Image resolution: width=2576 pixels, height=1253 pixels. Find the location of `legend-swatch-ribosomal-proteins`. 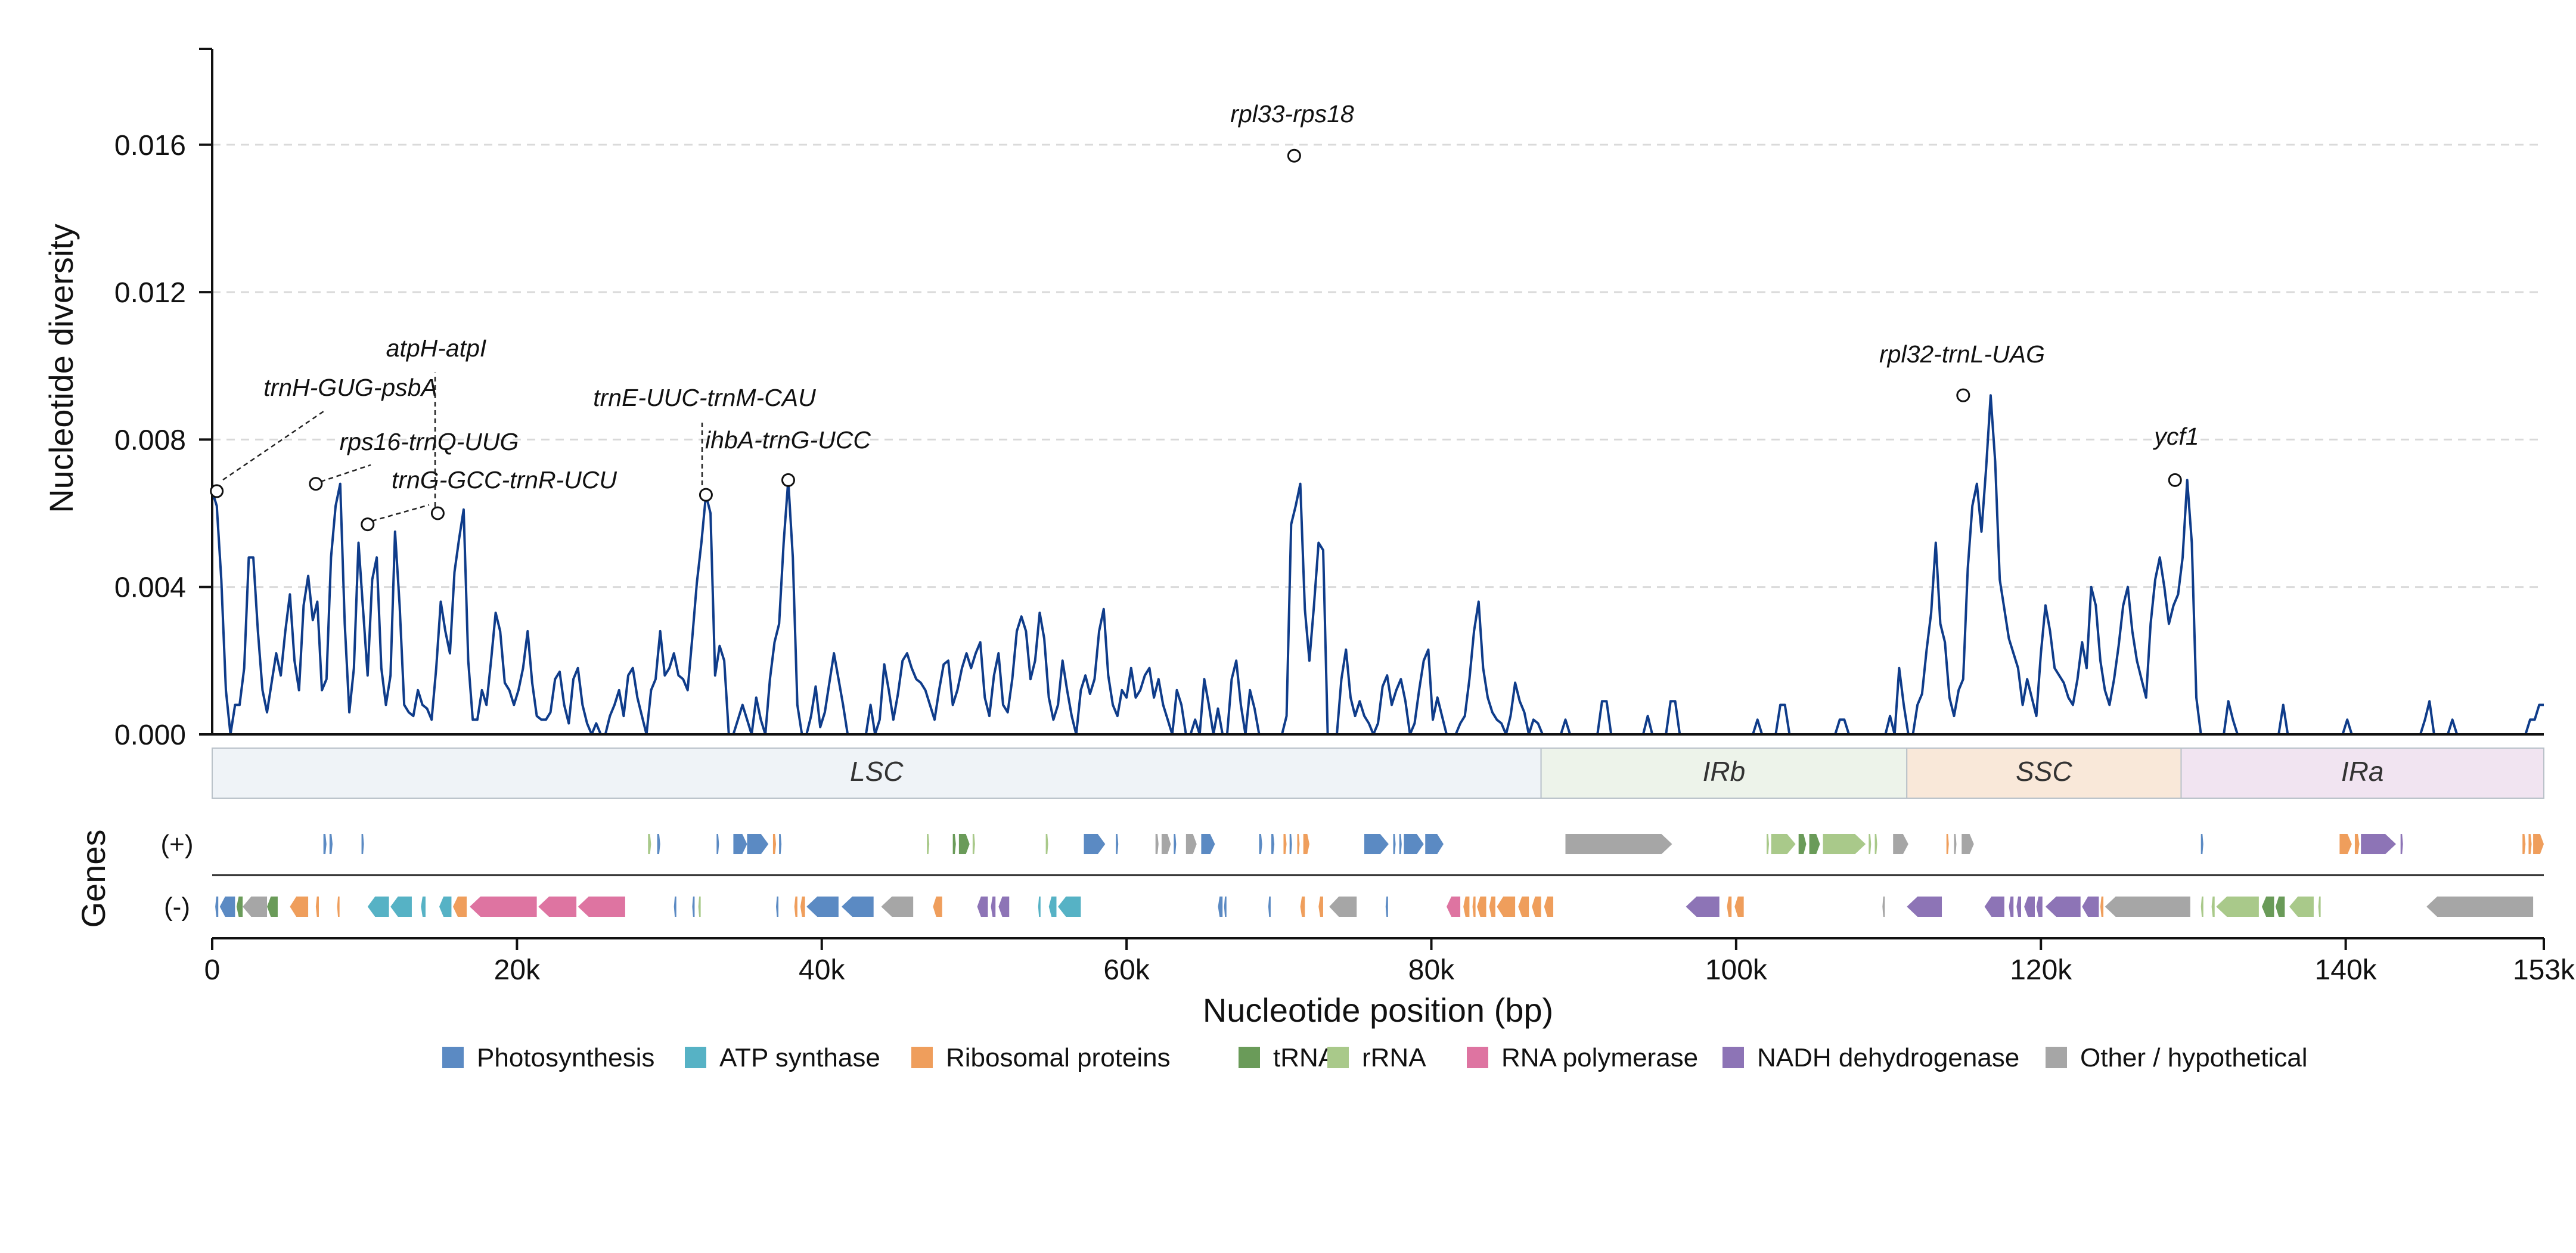

legend-swatch-ribosomal-proteins is located at coordinates (922, 1057).